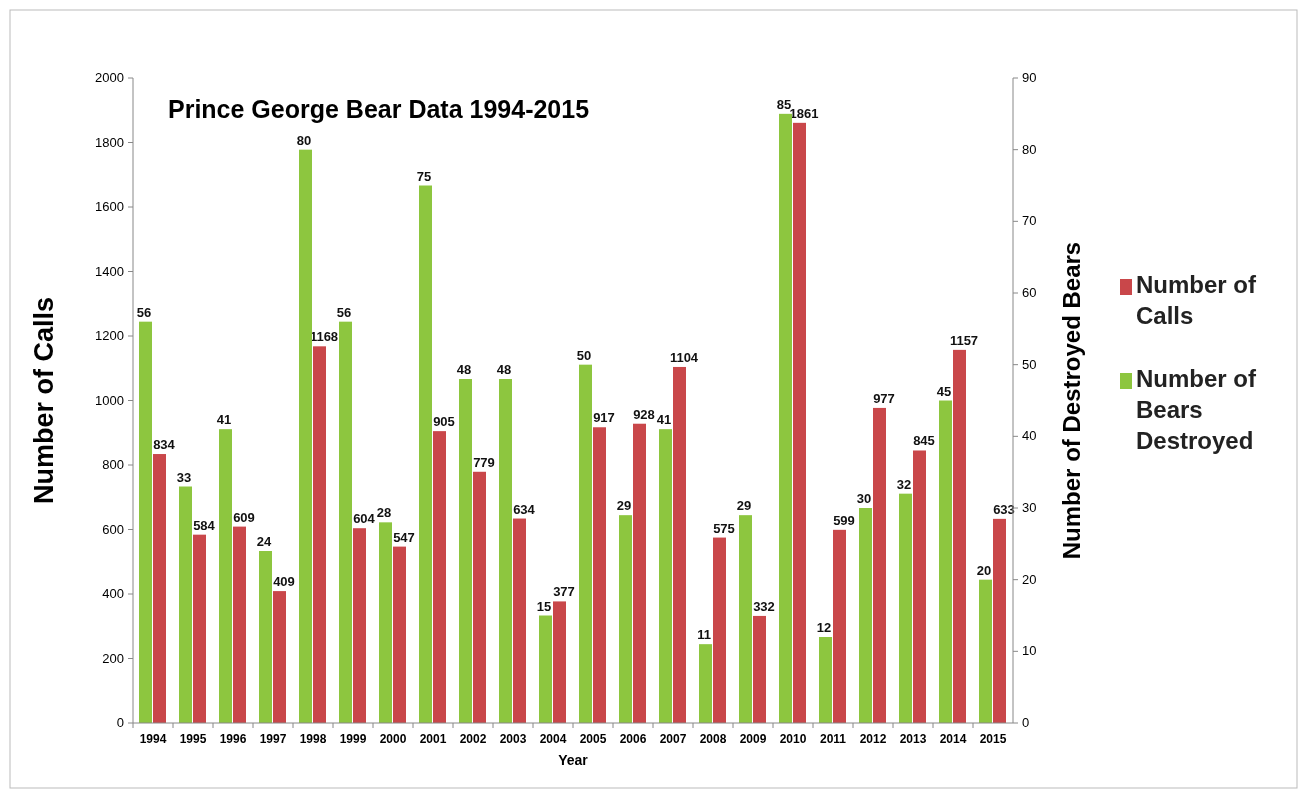 Image resolution: width=1307 pixels, height=798 pixels. Describe the element at coordinates (1029, 221) in the screenshot. I see `y2-tick-label: 70` at that location.